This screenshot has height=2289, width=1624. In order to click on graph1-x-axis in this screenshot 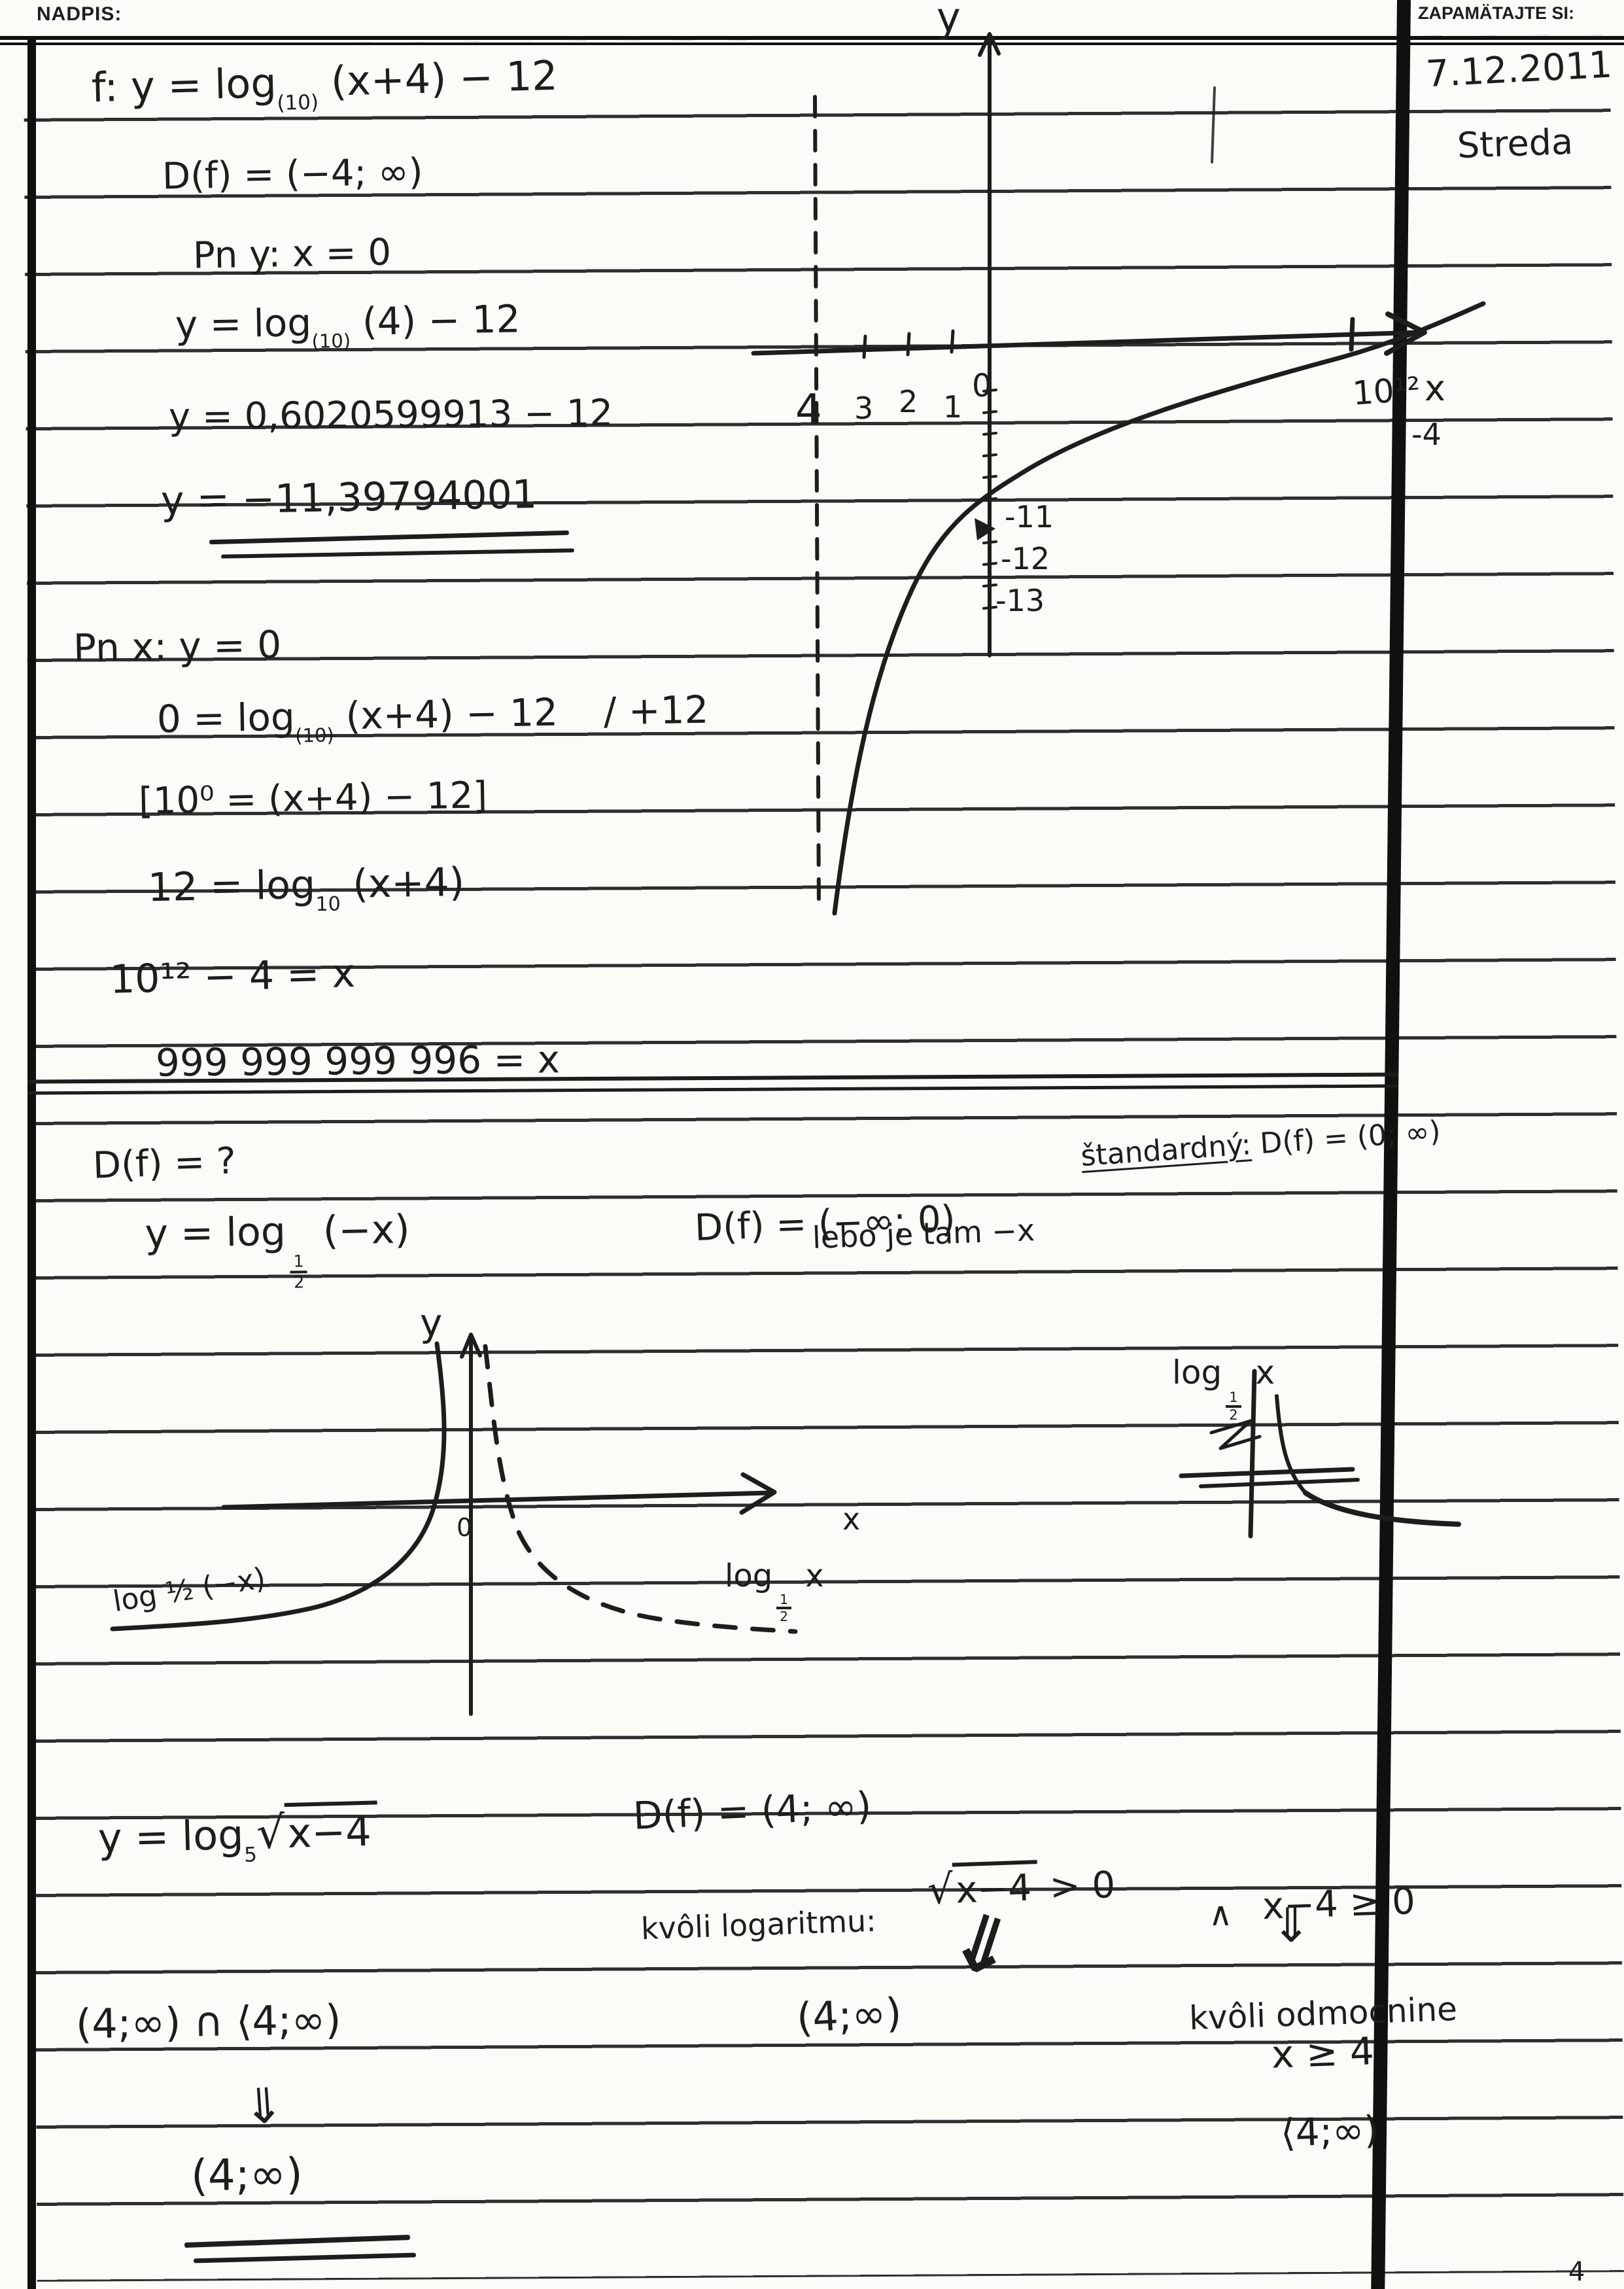, I will do `click(1087, 343)`.